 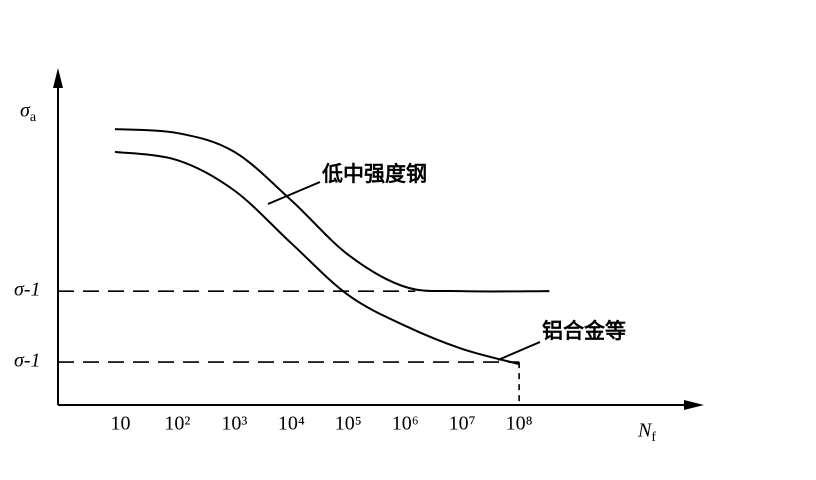 What do you see at coordinates (374, 174) in the screenshot?
I see `annotation: 低中强度钢` at bounding box center [374, 174].